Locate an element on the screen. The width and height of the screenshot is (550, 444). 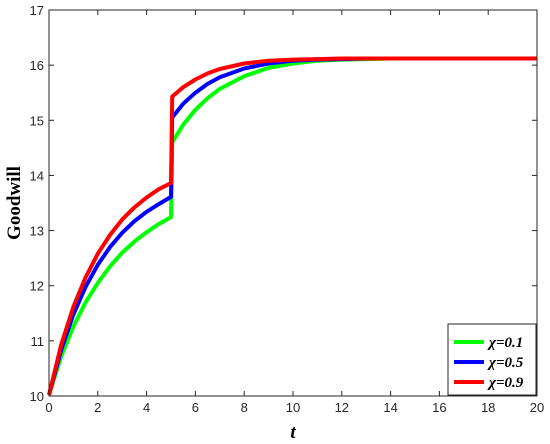
y-tick-label: 13 is located at coordinates (37, 231).